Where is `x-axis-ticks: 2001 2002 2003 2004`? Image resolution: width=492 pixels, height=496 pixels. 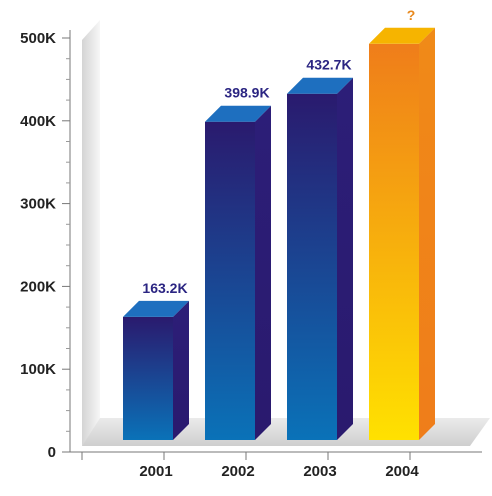 x-axis-ticks: 2001 2002 2003 2004 is located at coordinates (250, 466).